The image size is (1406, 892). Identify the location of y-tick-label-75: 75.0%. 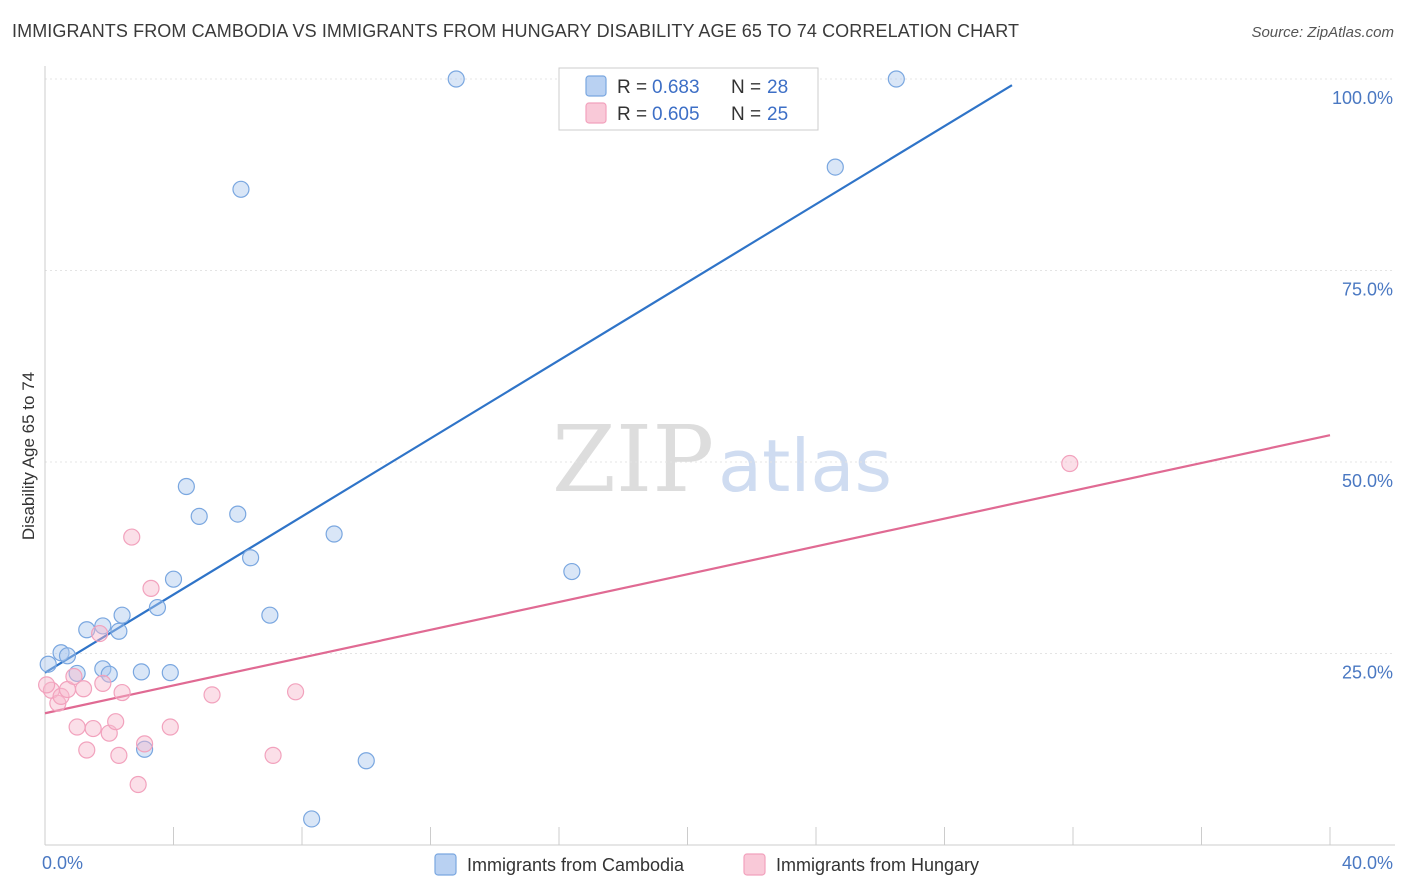
(1367, 290).